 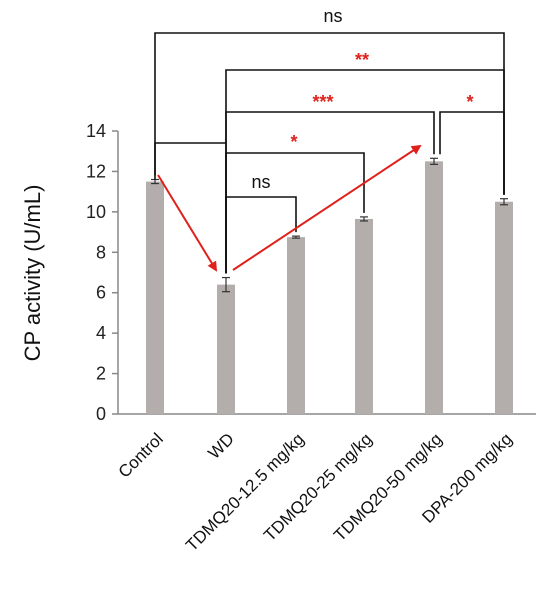 I want to click on significance-label: ***, so click(x=322, y=102).